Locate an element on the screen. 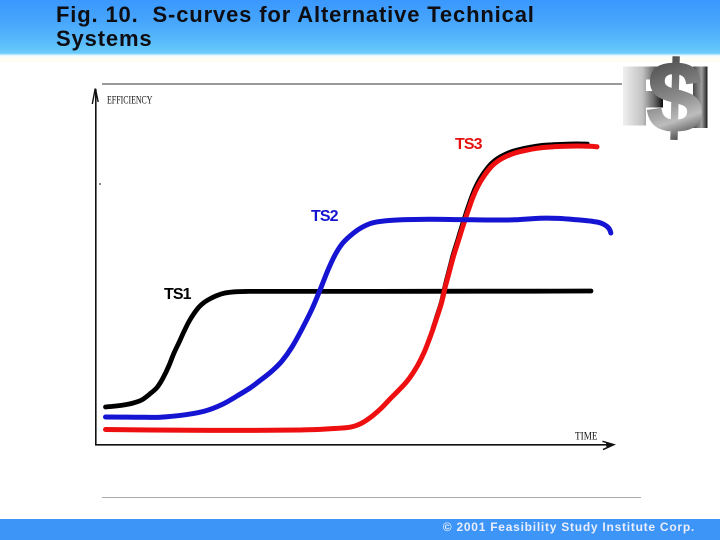 The height and width of the screenshot is (540, 720). svg-text: EFFICIENCY is located at coordinates (130, 100).